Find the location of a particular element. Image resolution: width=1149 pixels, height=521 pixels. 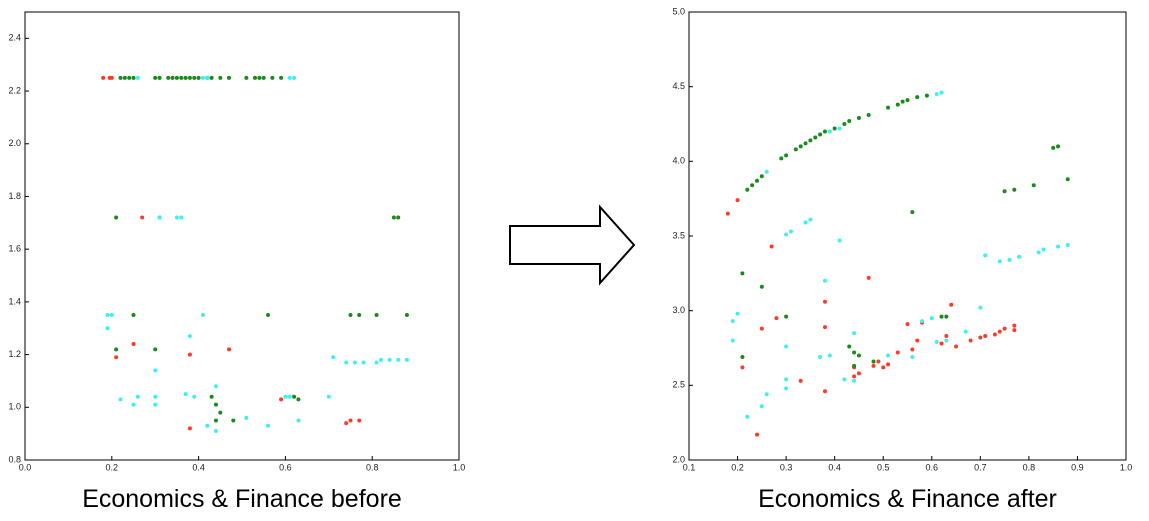

x-tick-label: 0.6 is located at coordinates (932, 467).